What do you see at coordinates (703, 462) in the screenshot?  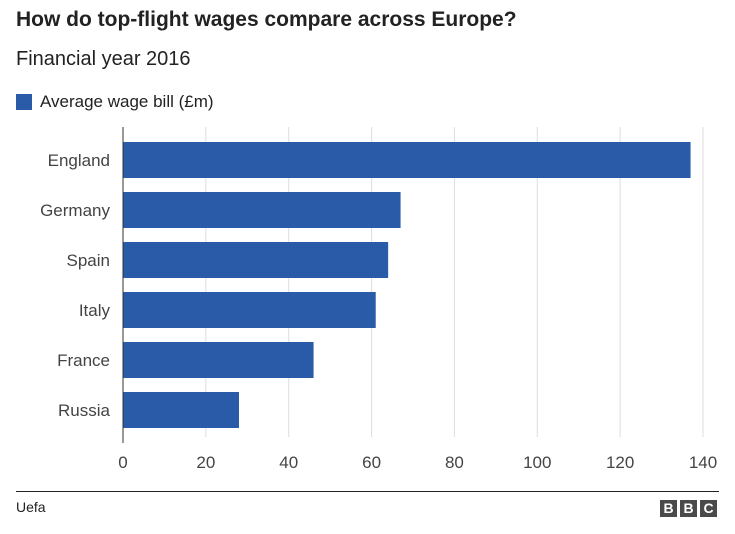 I see `x-tick-label: 140` at bounding box center [703, 462].